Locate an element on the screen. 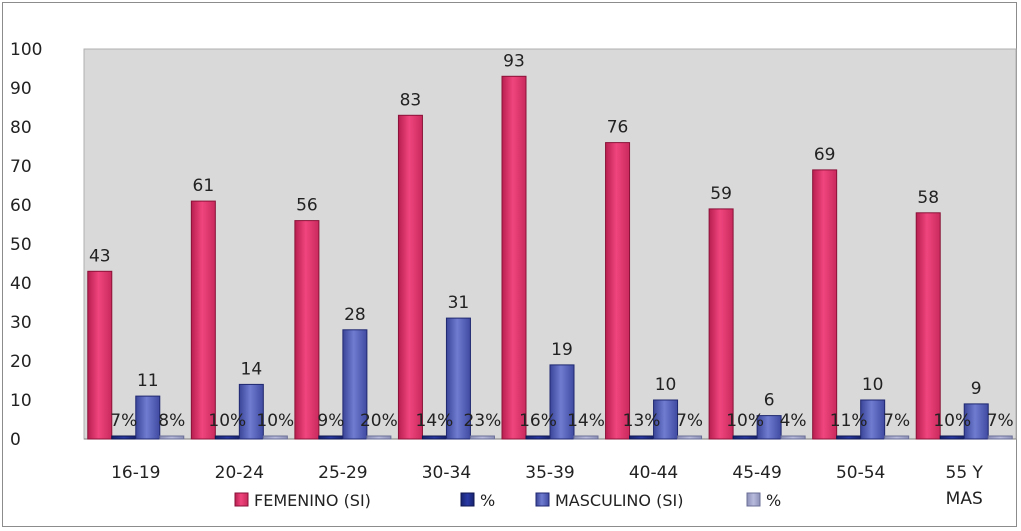 Image resolution: width=1021 pixels, height=531 pixels. bar-40-44-s2 is located at coordinates (666, 419).